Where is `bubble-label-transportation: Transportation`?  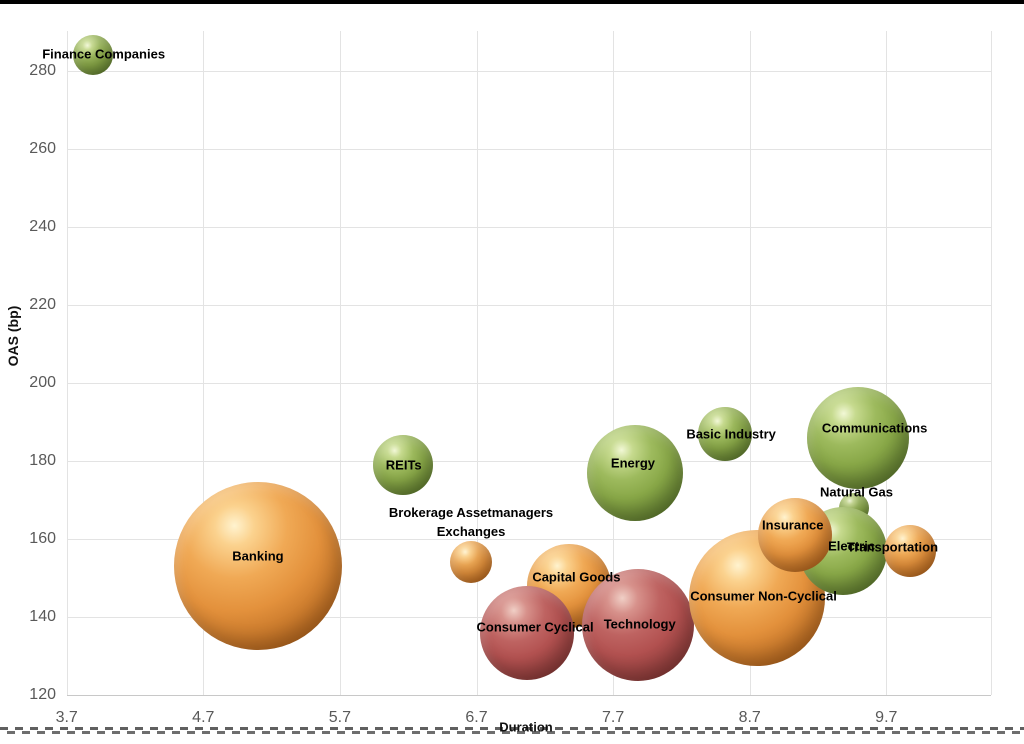
bubble-label-transportation: Transportation is located at coordinates (893, 547).